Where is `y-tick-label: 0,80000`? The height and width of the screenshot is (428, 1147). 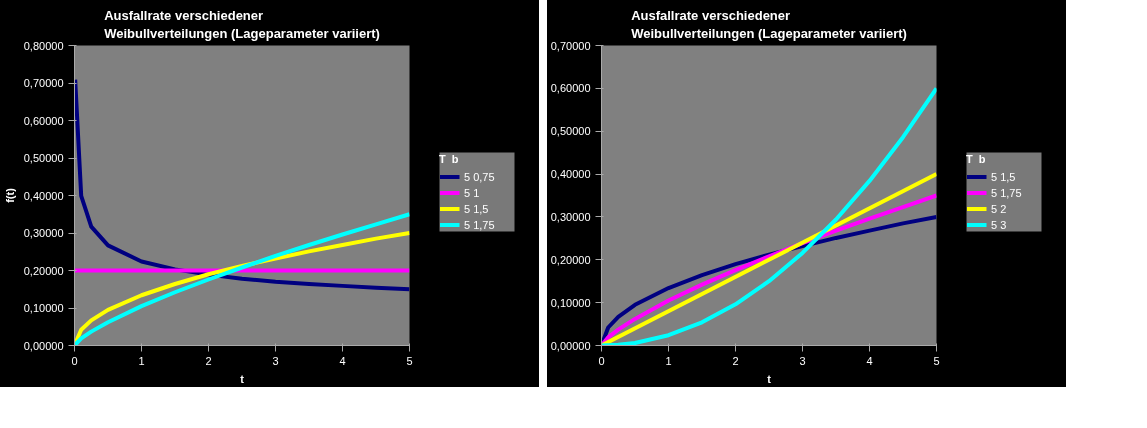 y-tick-label: 0,80000 is located at coordinates (43, 45).